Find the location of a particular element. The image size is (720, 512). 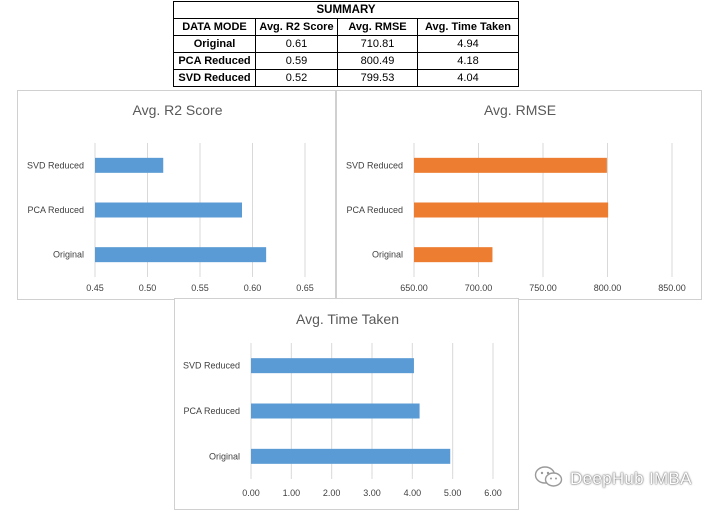

x-tick-label: 3.00 is located at coordinates (372, 493).